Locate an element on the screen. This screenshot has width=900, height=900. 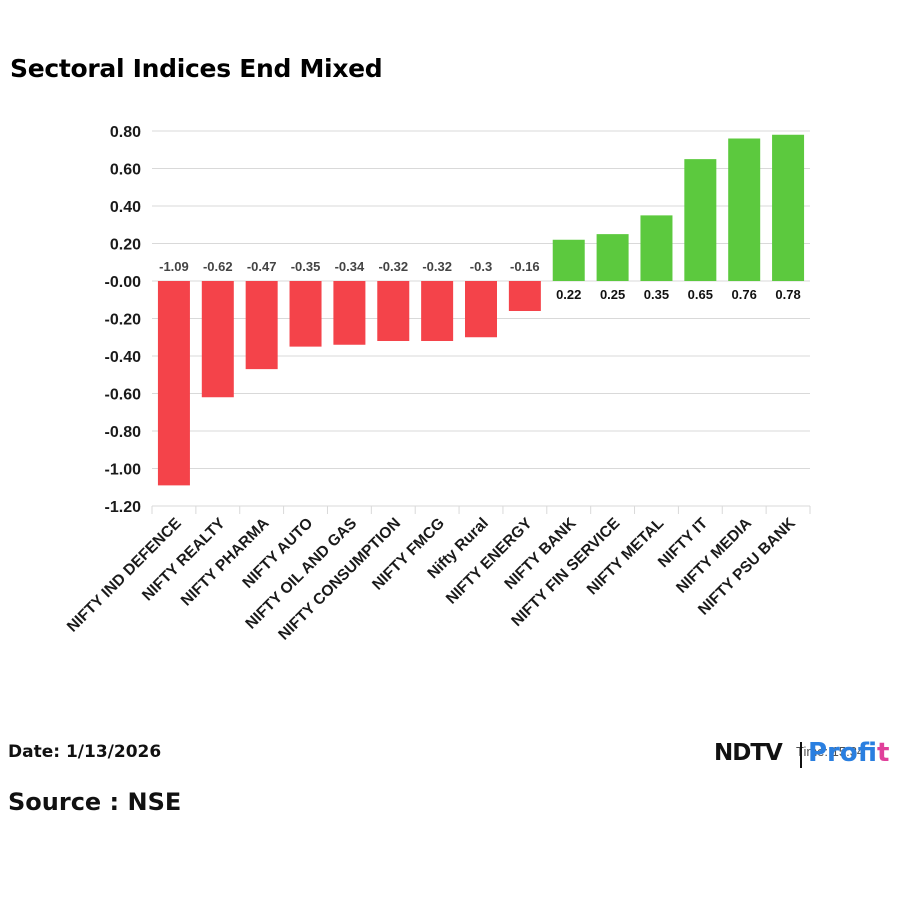
value-label: 0.78 is located at coordinates (787, 294).